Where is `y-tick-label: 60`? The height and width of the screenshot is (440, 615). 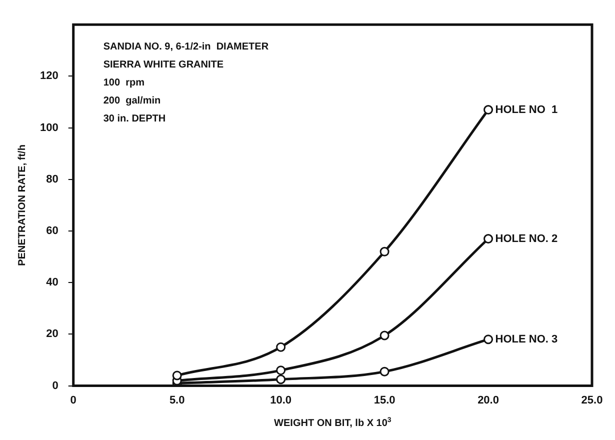 y-tick-label: 60 is located at coordinates (52, 231).